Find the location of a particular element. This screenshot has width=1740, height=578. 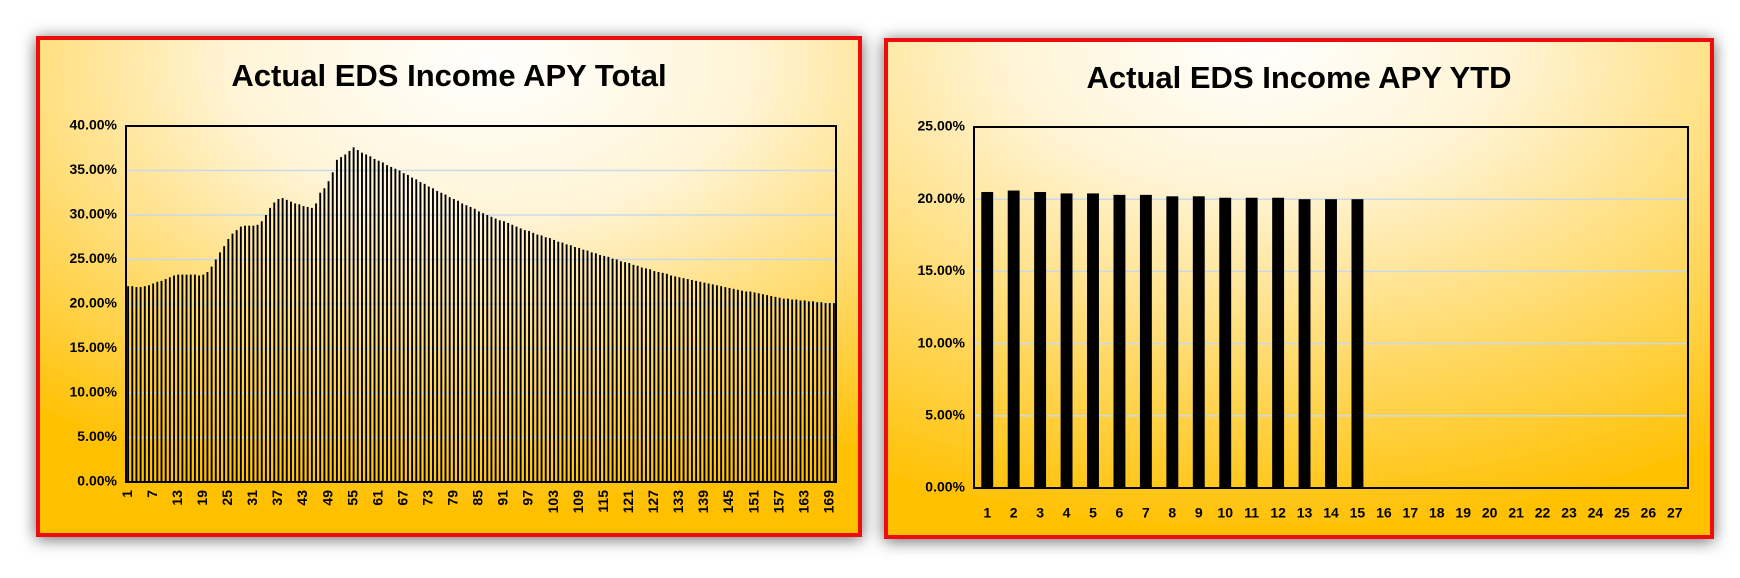

x-tick-label: 23 is located at coordinates (1569, 513).